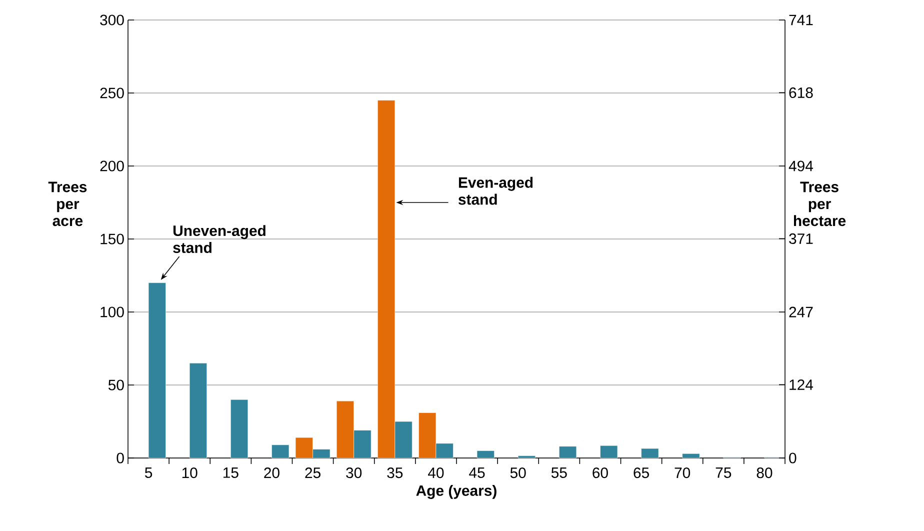  Describe the element at coordinates (792, 458) in the screenshot. I see `y2-tick-label: 0` at that location.